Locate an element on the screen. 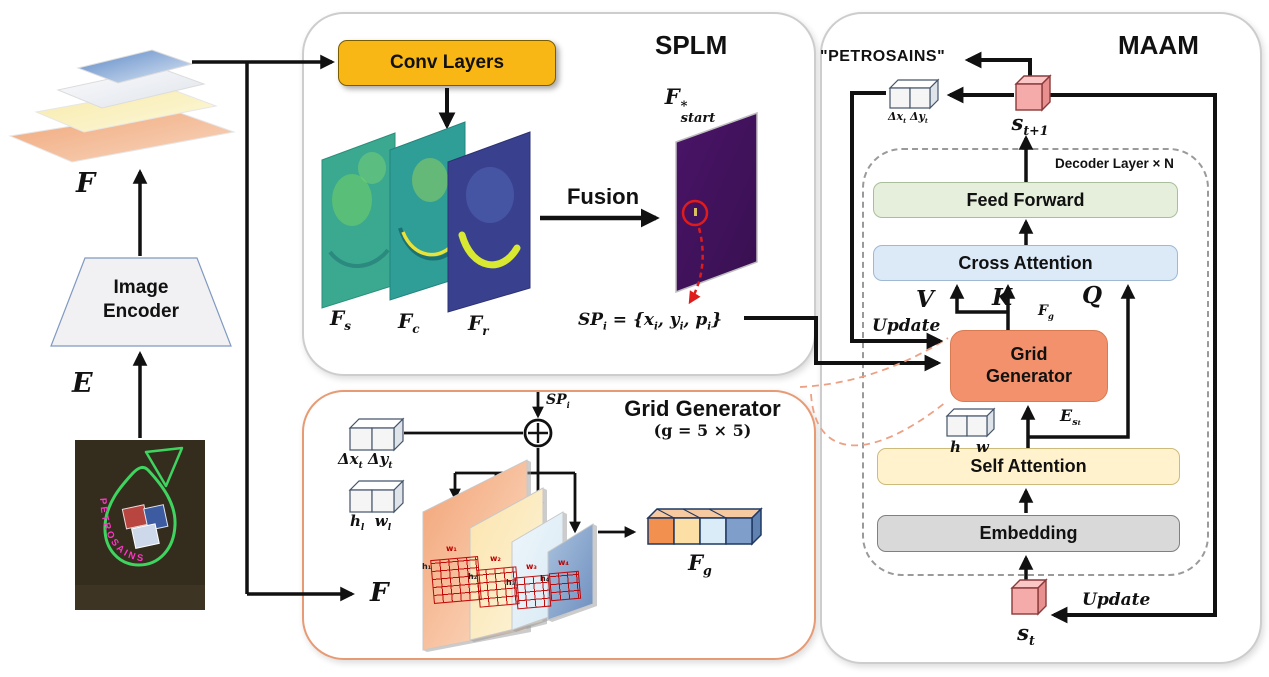  plane1-h-label: h₁ is located at coordinates (427, 566).